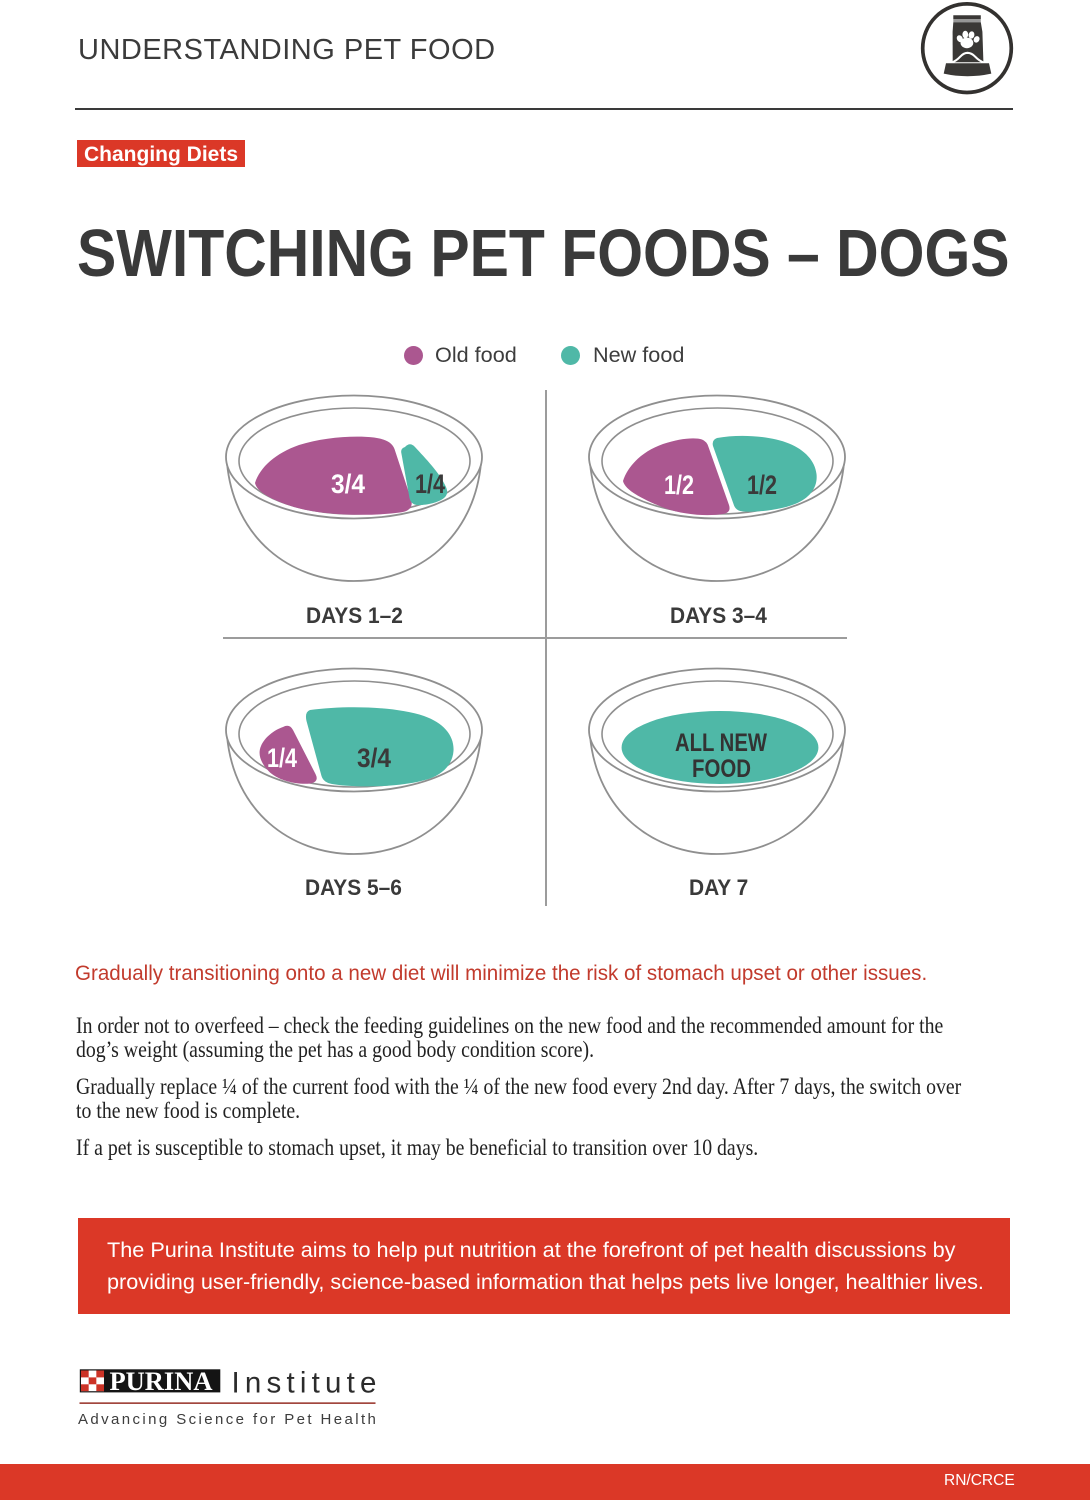  I want to click on svg-text: FOOD, so click(721, 769).